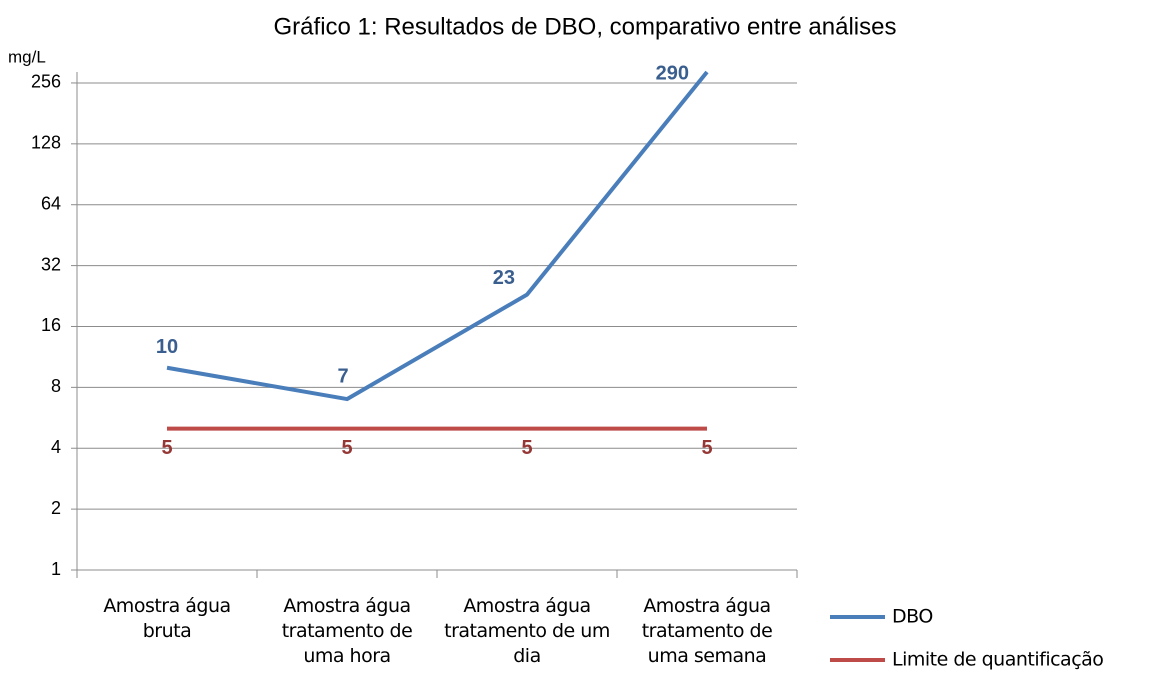 The width and height of the screenshot is (1154, 681). What do you see at coordinates (56, 508) in the screenshot?
I see `y-tick-label: 2` at bounding box center [56, 508].